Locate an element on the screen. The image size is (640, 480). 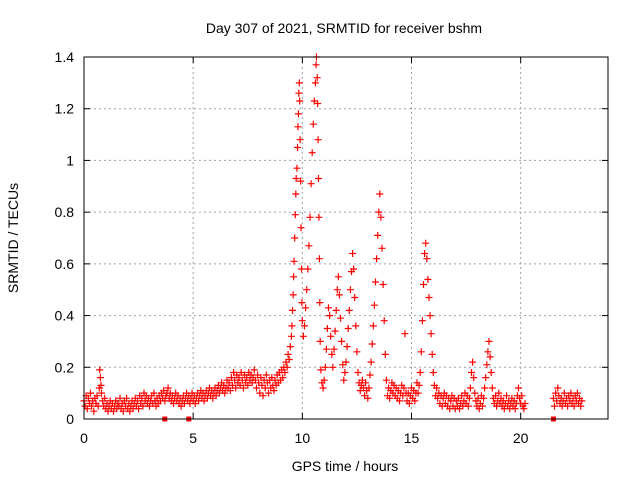
y-tick-label: 1.2 is located at coordinates (65, 109).